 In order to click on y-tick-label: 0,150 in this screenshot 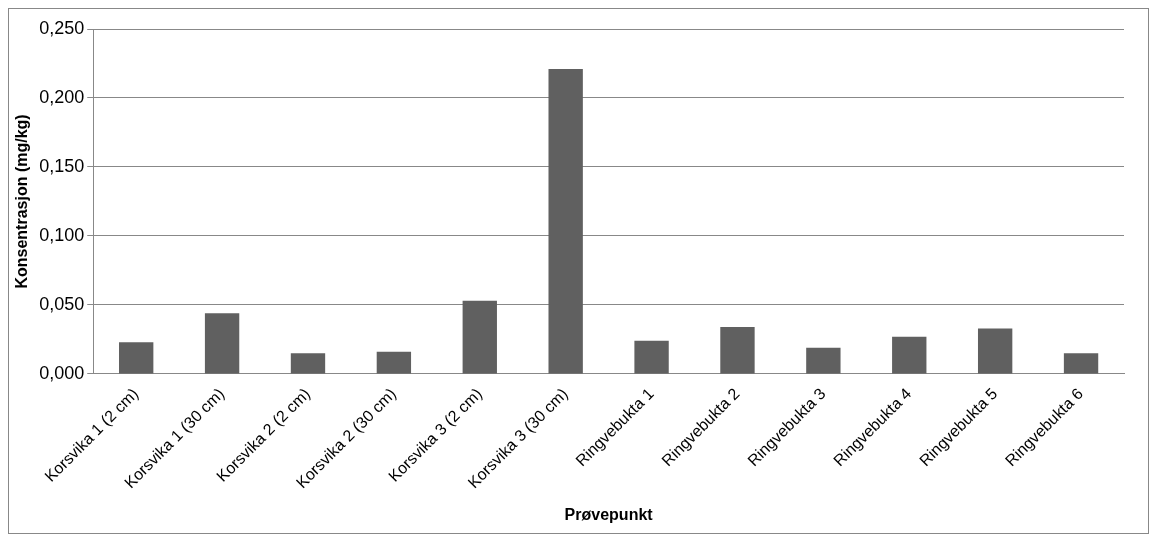, I will do `click(62, 165)`.